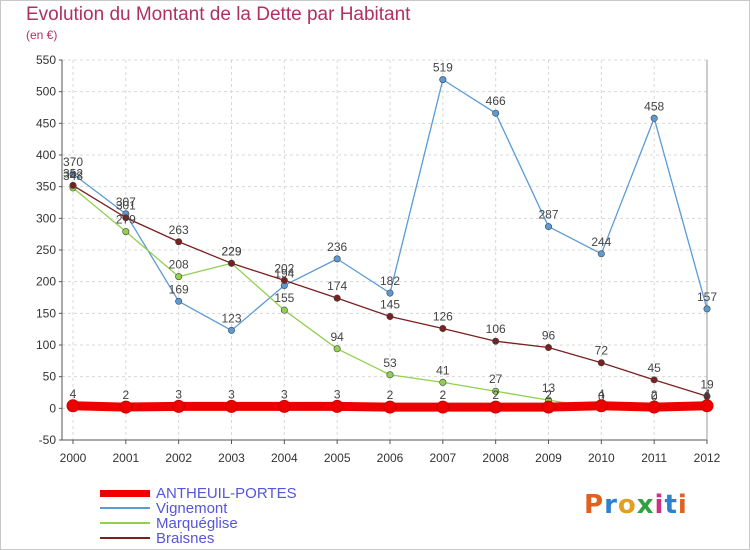  Describe the element at coordinates (601, 242) in the screenshot. I see `data-label: 244` at that location.